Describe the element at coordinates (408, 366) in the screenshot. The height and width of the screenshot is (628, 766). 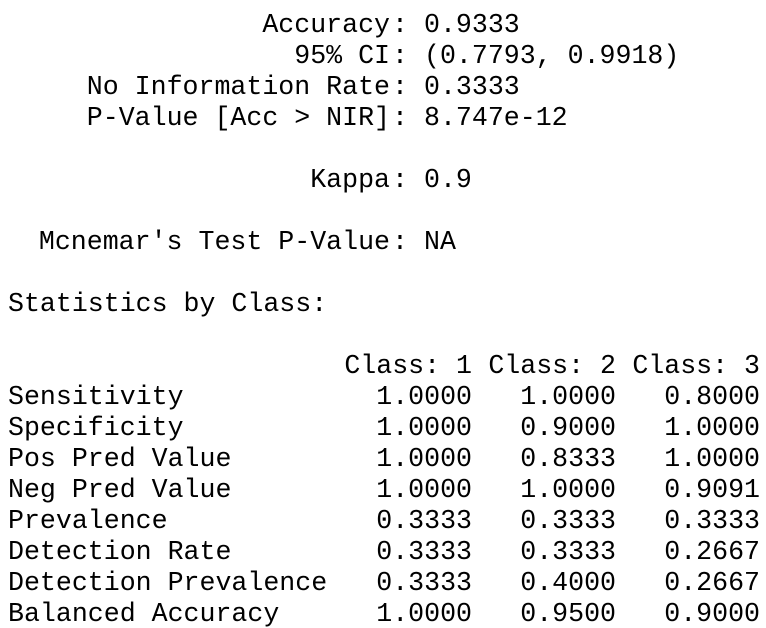
I see `column-header: Class: 1` at that location.